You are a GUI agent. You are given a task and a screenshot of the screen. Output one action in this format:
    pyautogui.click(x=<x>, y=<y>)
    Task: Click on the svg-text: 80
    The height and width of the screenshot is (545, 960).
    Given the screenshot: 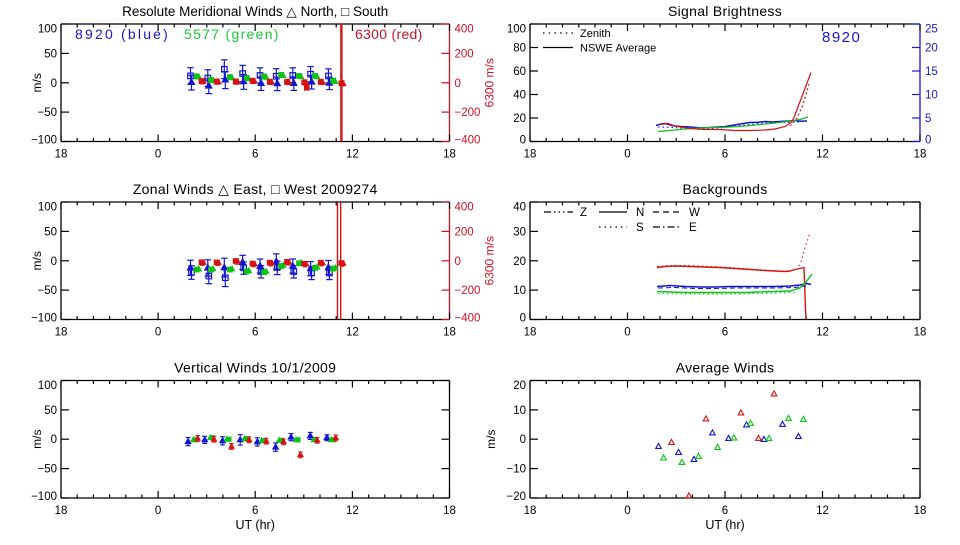 What is the action you would take?
    pyautogui.click(x=519, y=49)
    